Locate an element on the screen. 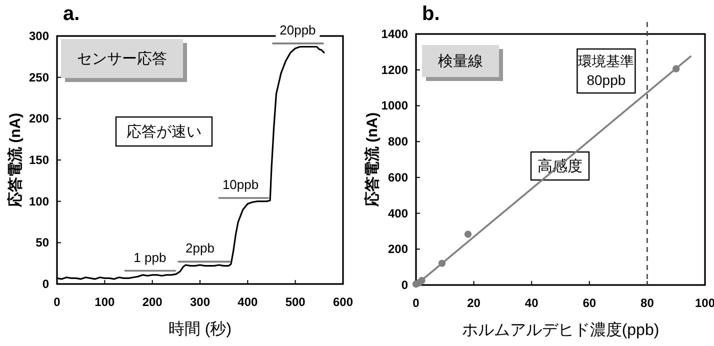 The width and height of the screenshot is (714, 346). ref-line-label: 環境基準 80ppb is located at coordinates (606, 70).